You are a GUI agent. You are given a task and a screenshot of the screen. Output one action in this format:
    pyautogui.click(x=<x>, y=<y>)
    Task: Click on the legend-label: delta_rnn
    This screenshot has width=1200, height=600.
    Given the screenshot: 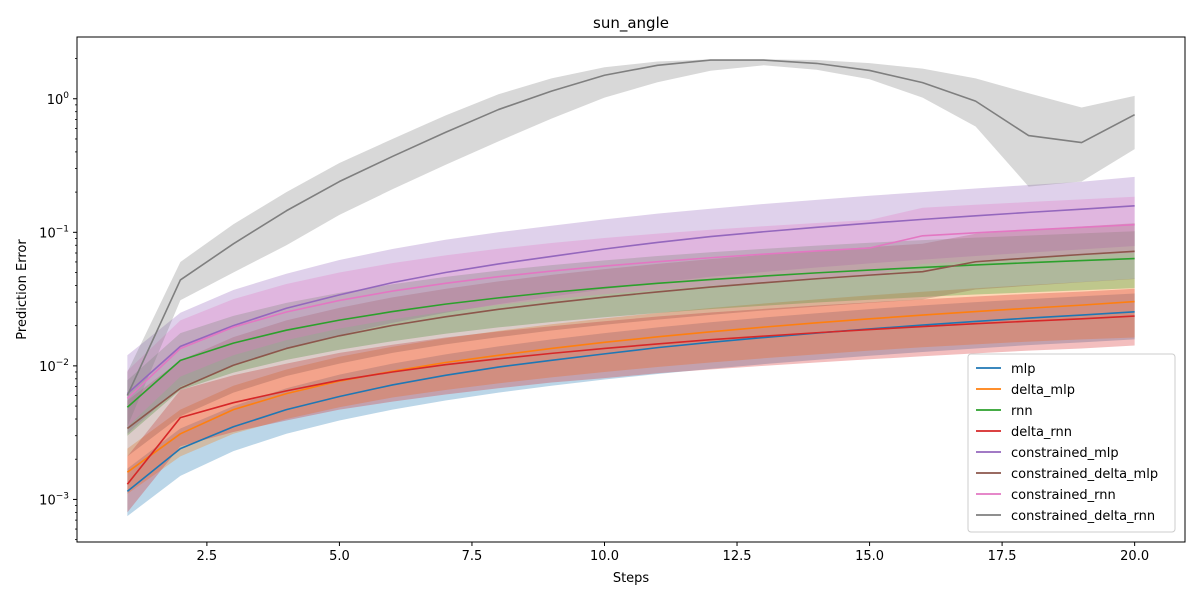 What is the action you would take?
    pyautogui.click(x=1041, y=432)
    